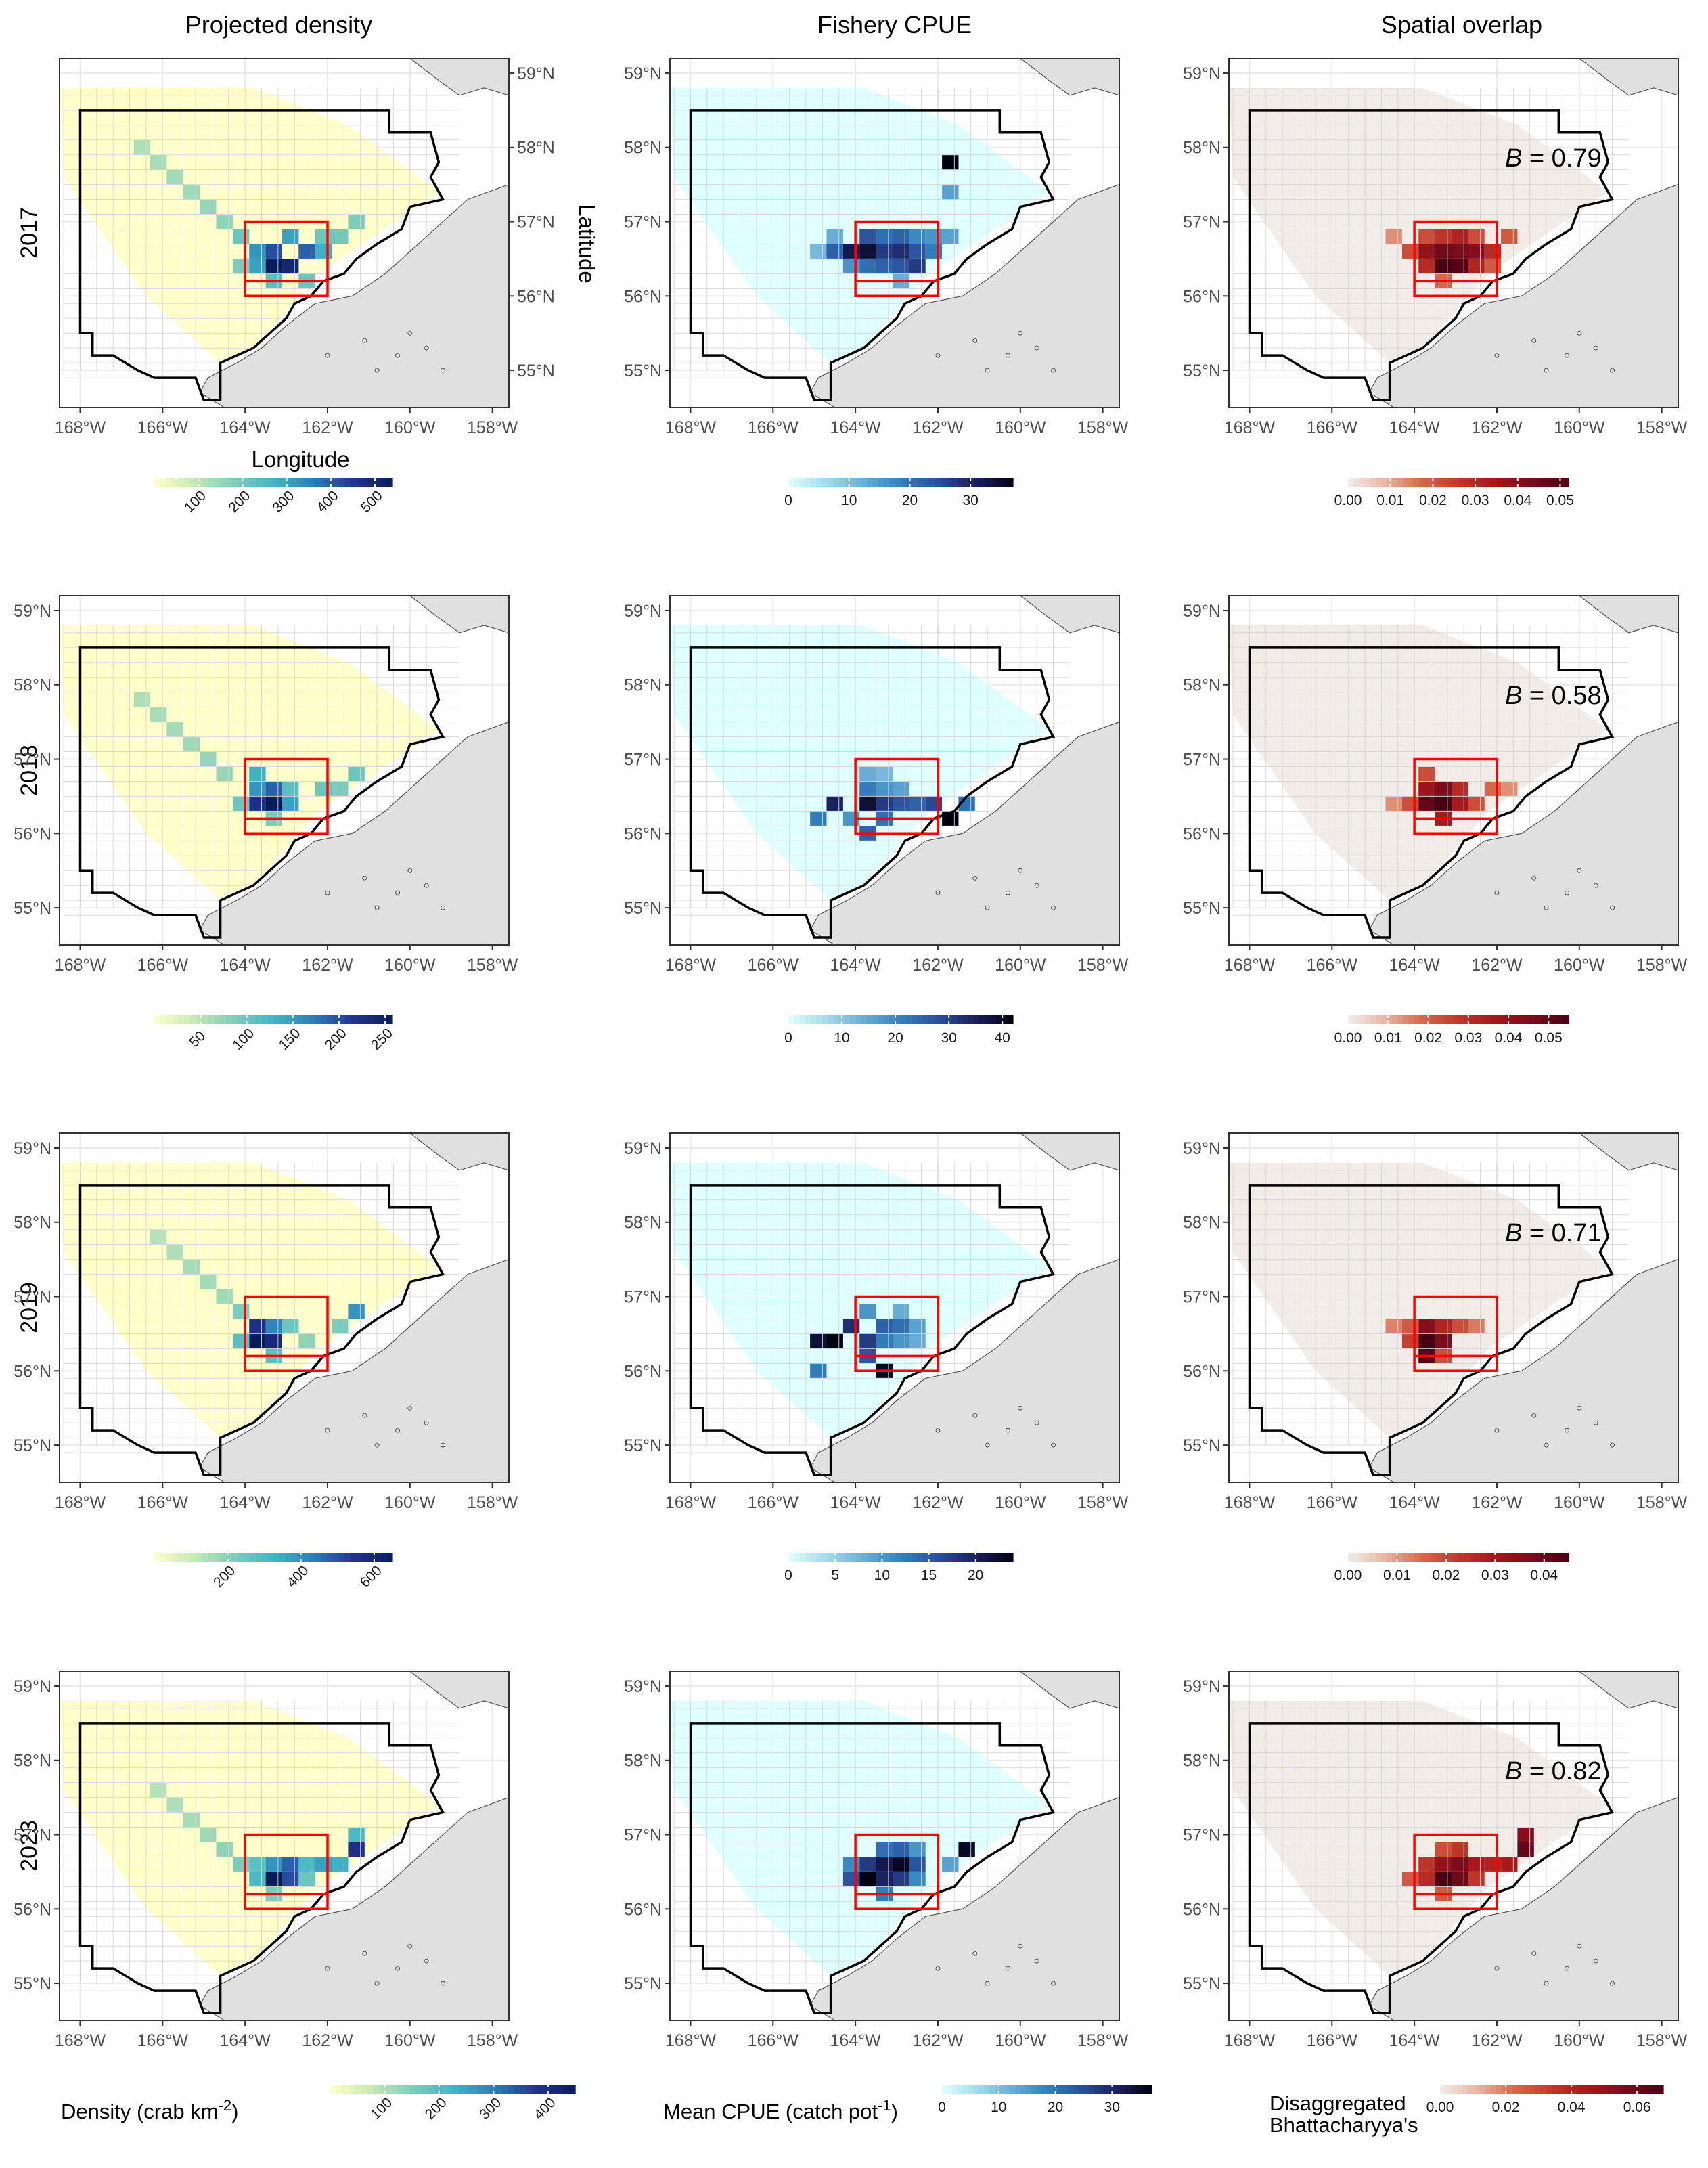 This screenshot has height=2168, width=1708. What do you see at coordinates (1513, 158) in the screenshot?
I see `bhattacharyya-symbol: B` at bounding box center [1513, 158].